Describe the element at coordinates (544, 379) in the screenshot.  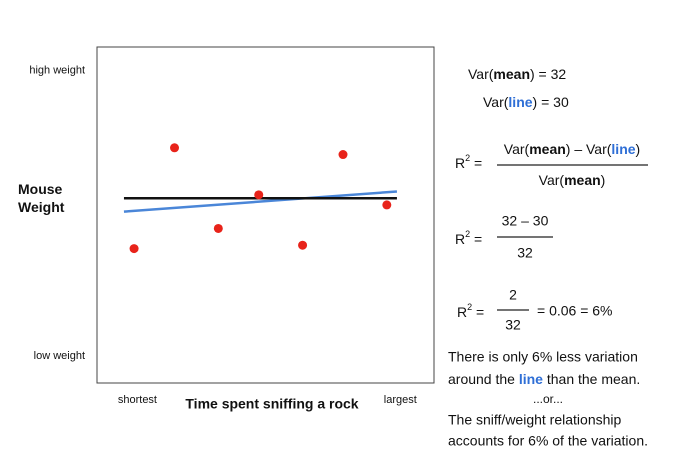
I see `conclusion: around the line than the mean.` at that location.